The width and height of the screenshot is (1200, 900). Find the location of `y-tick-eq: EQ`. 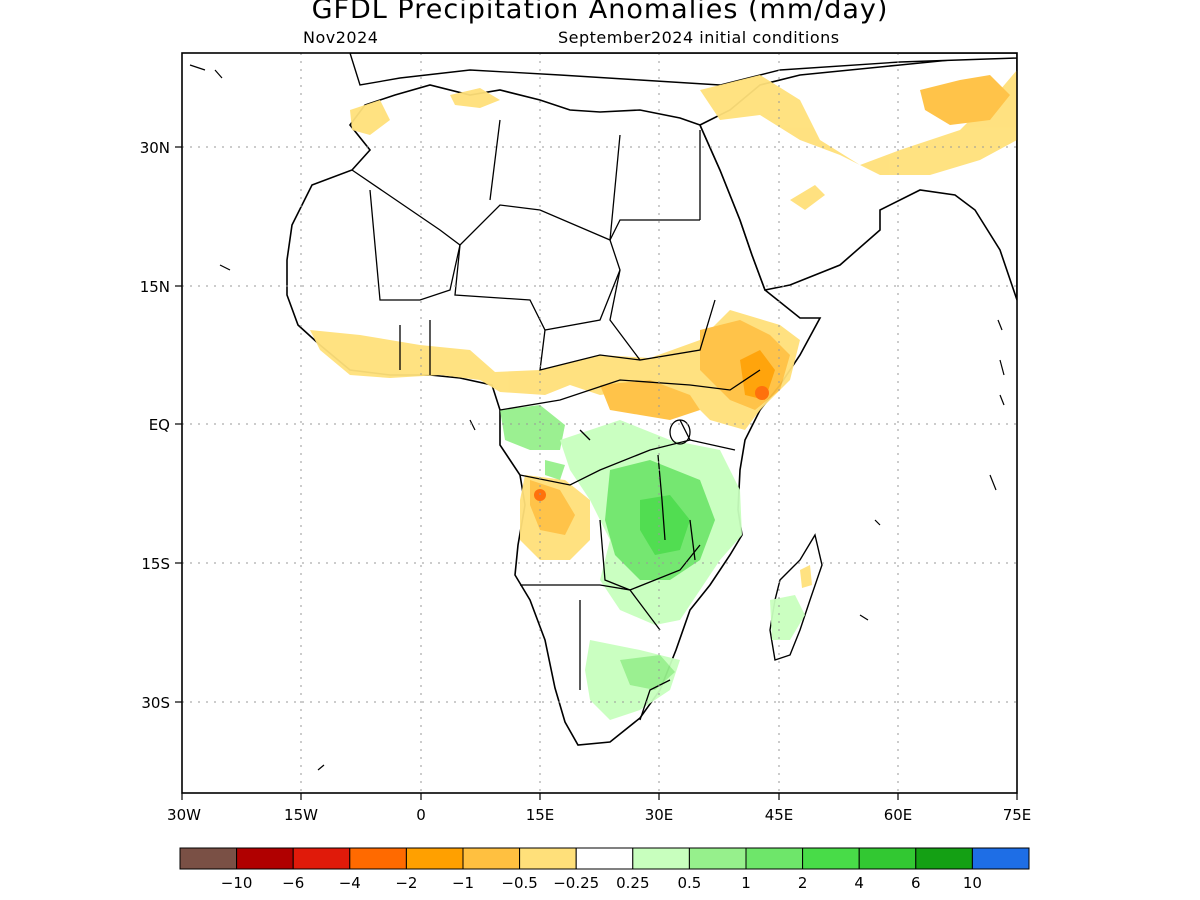

y-tick-eq: EQ is located at coordinates (159, 425).